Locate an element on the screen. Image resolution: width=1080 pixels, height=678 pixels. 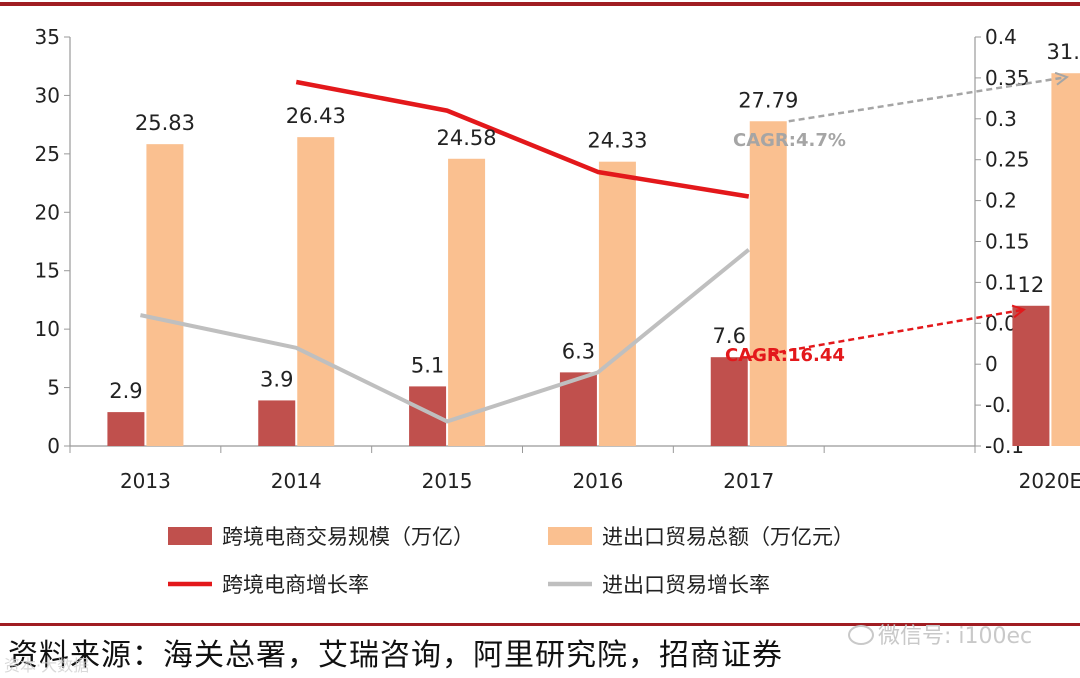
corner-watermark: 资本·大数据 is located at coordinates (47, 665).